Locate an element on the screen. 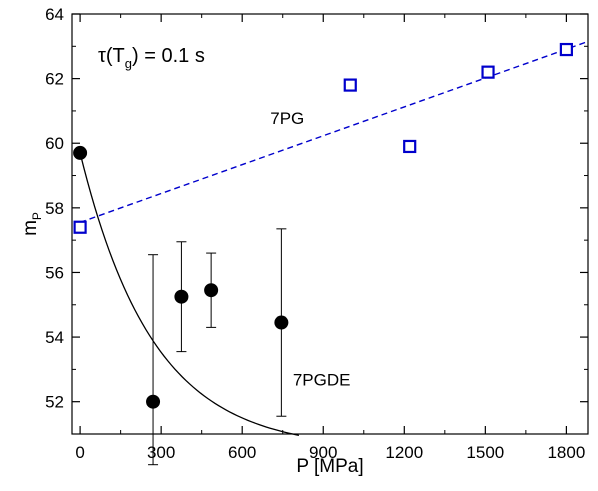  x-tick-label: 900 is located at coordinates (323, 452).